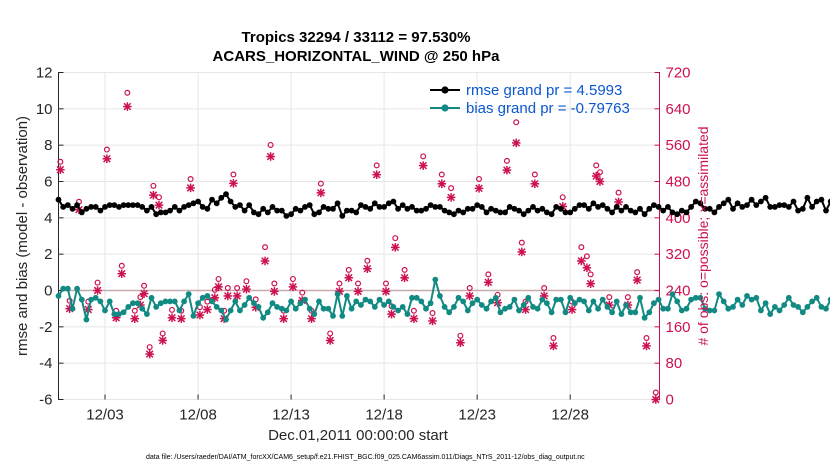 This screenshot has width=830, height=470. I want to click on y-right-tick-label: 160, so click(678, 327).